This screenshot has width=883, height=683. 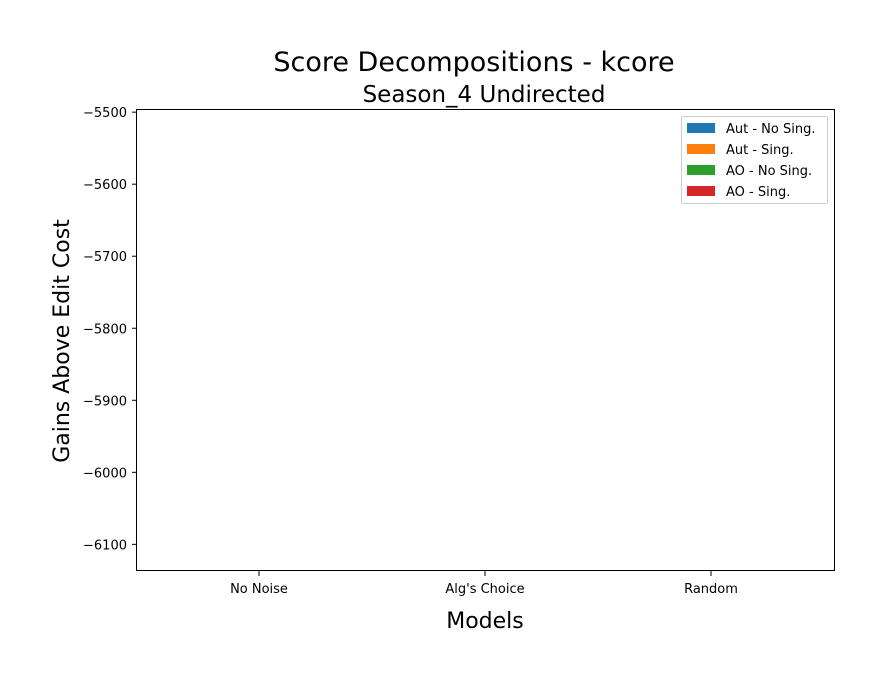 What do you see at coordinates (473, 62) in the screenshot?
I see `chart-title: Score Decompositions - kcore` at bounding box center [473, 62].